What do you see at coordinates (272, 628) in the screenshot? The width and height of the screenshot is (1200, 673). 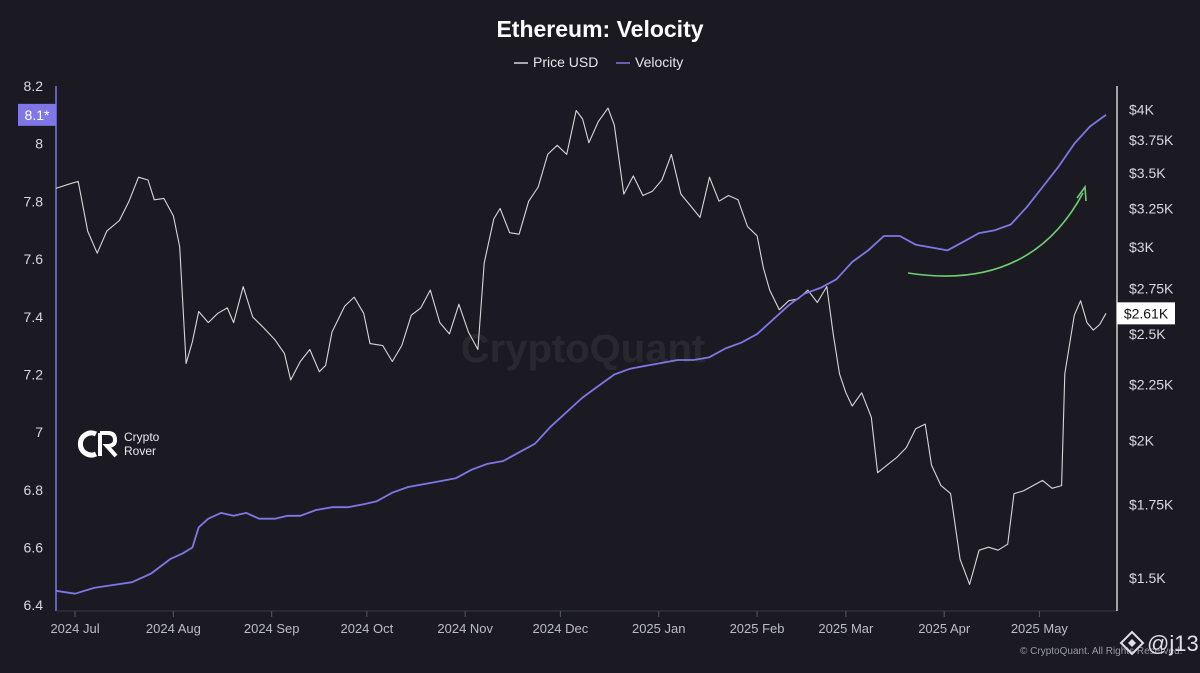 I see `x-tick-label: 2024 Sep` at bounding box center [272, 628].